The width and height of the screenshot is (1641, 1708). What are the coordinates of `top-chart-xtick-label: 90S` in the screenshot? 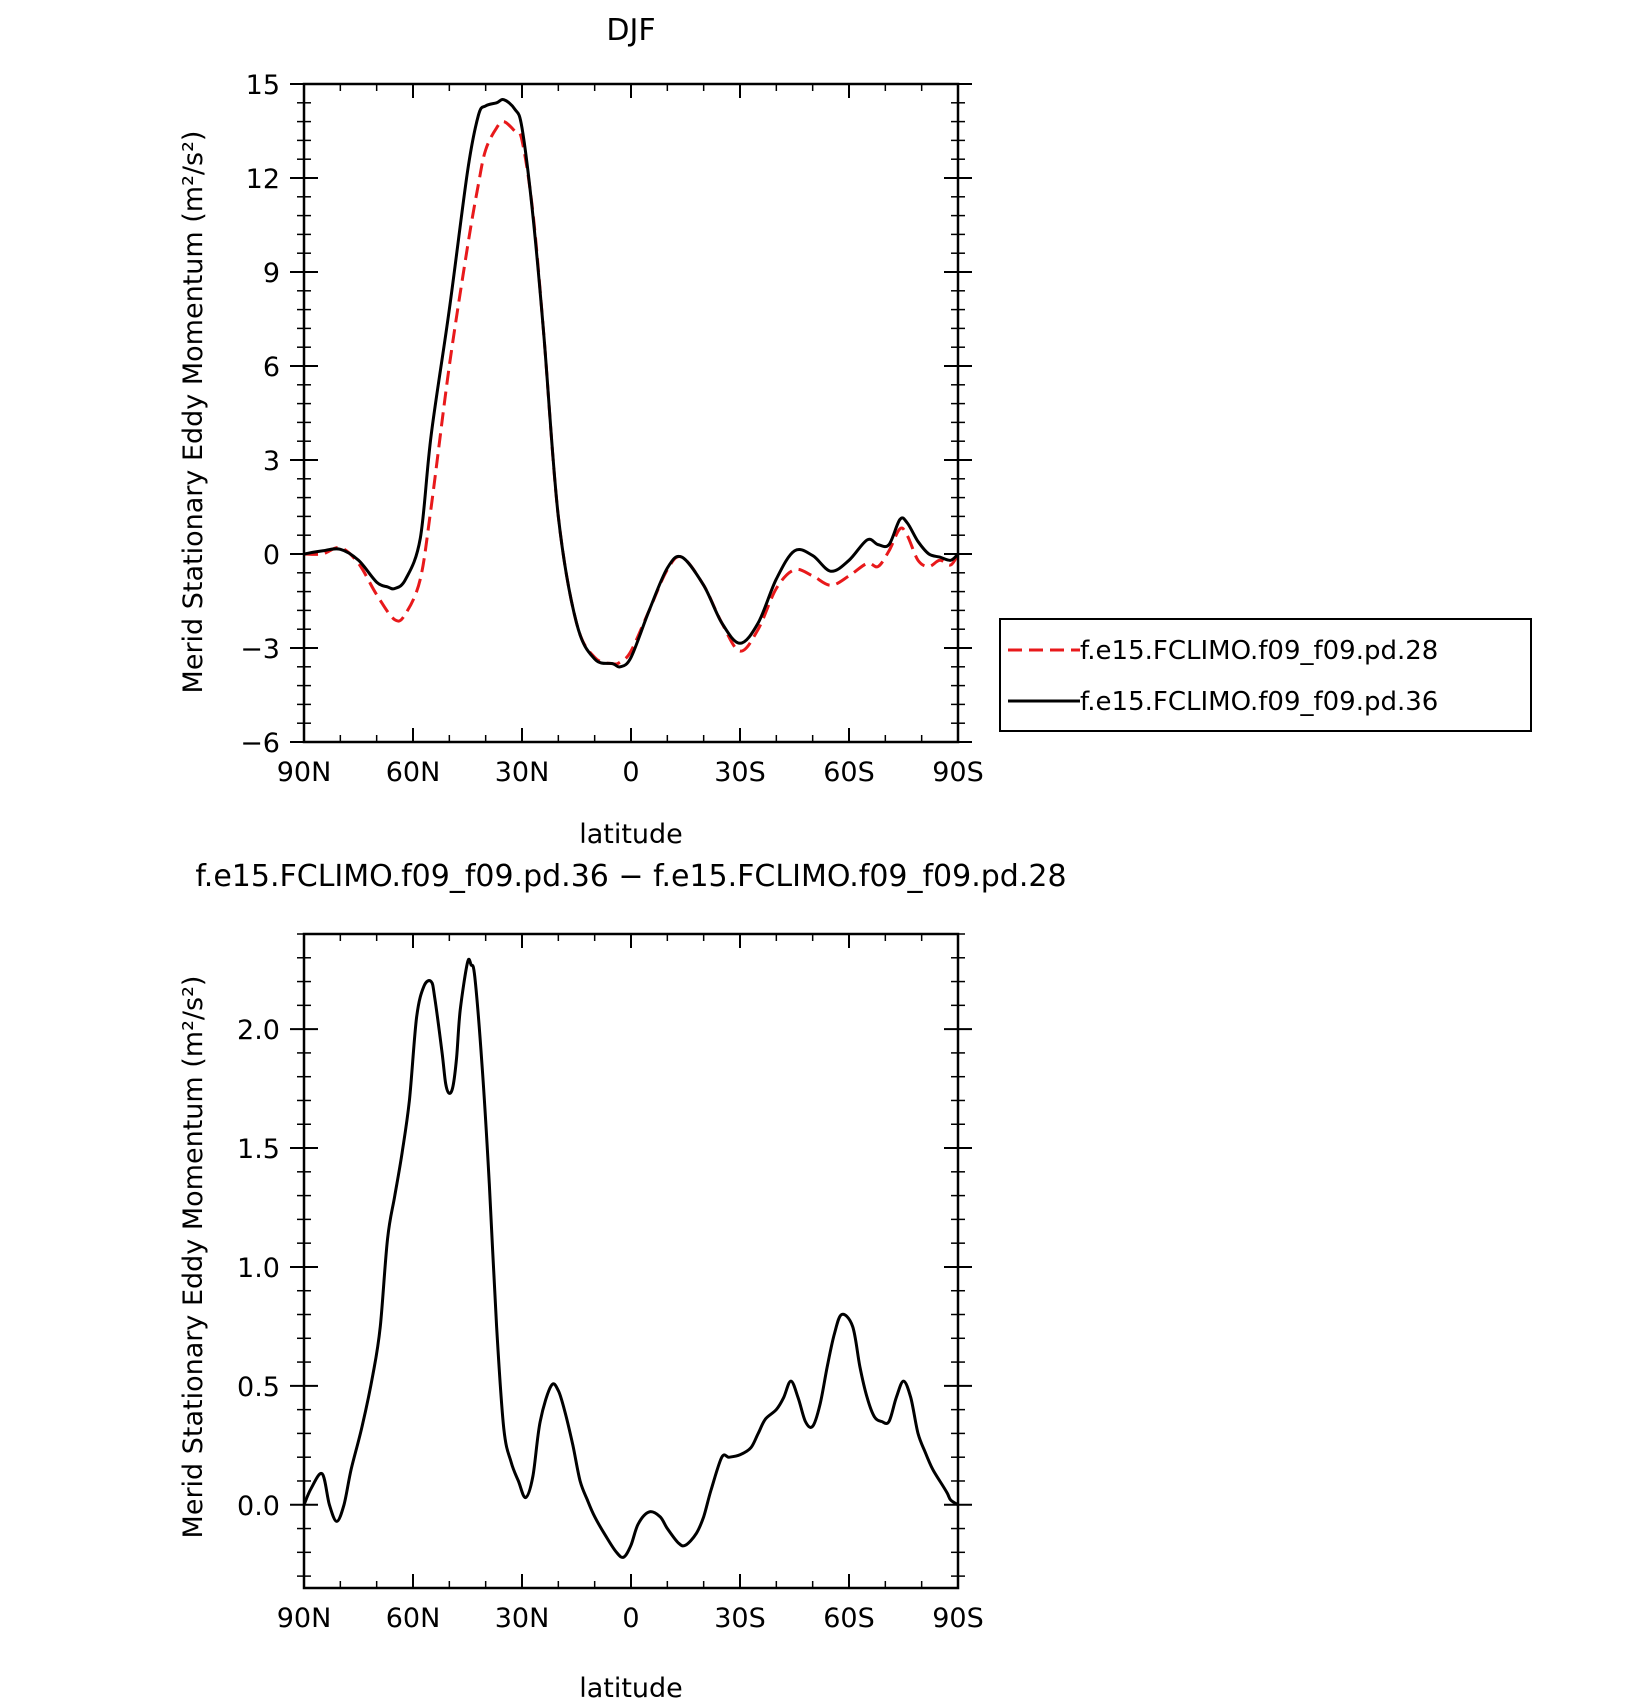 It's located at (958, 772).